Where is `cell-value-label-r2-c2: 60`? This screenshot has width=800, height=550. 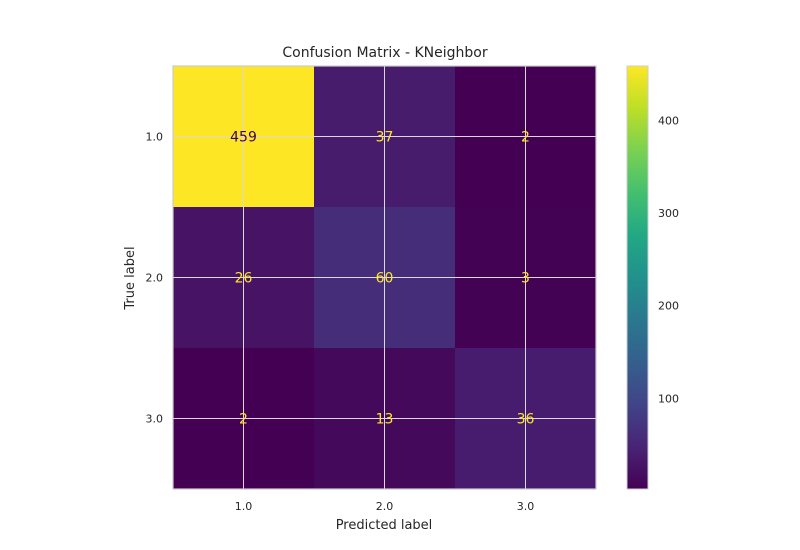
cell-value-label-r2-c2: 60 is located at coordinates (385, 279).